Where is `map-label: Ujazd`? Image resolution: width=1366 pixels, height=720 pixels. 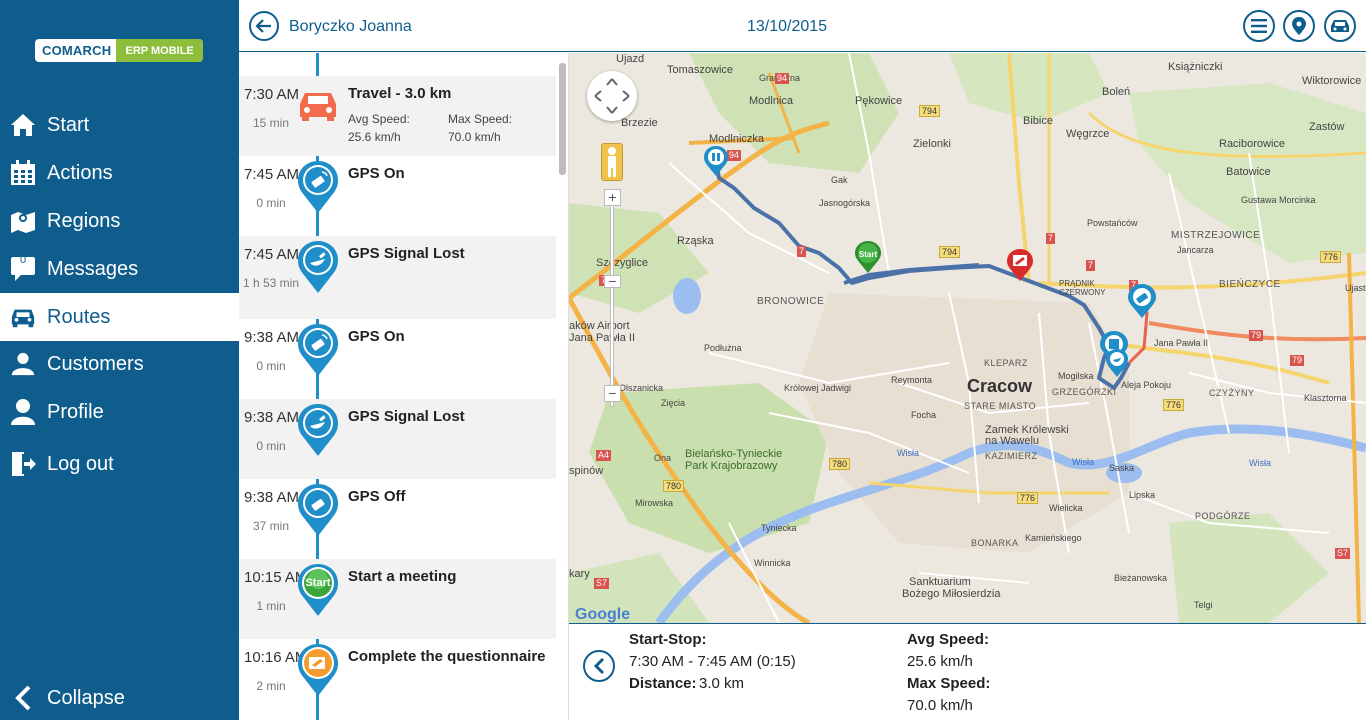
map-label: Ujazd is located at coordinates (630, 59).